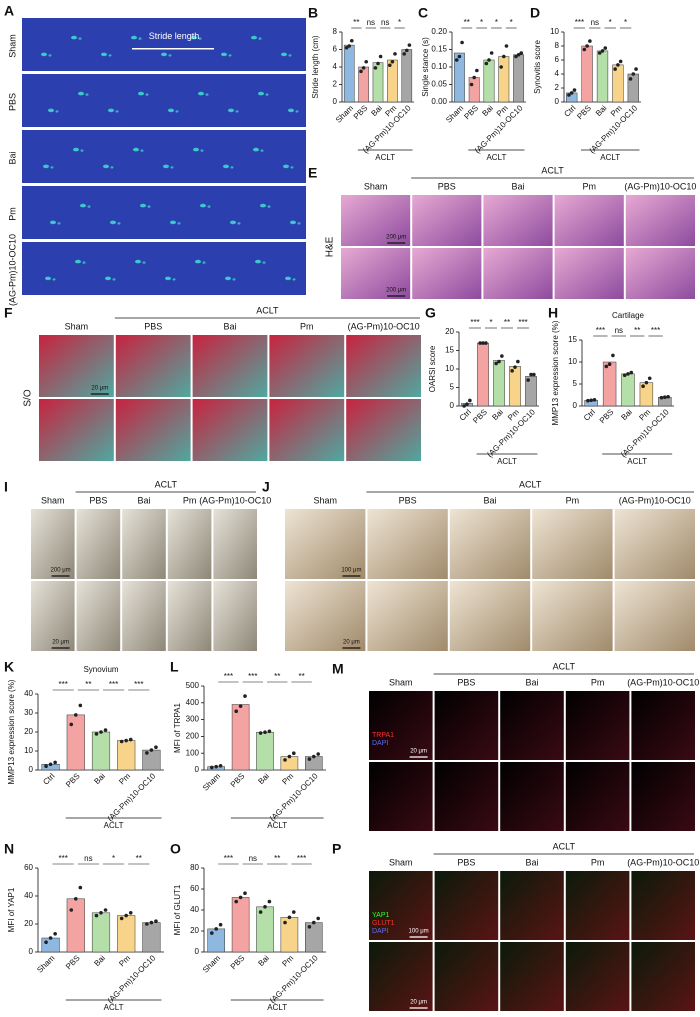 This screenshot has height=1017, width=700. I want to click on x-tick-label: PBS, so click(73, 781).